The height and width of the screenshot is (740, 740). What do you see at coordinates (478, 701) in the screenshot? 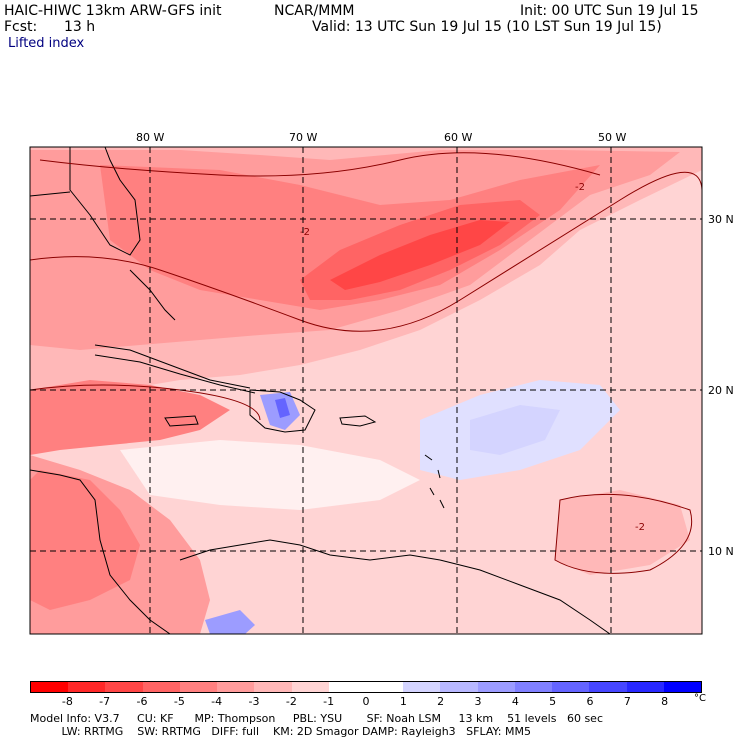
I see `colorbar-tick-label: 3` at bounding box center [478, 701].